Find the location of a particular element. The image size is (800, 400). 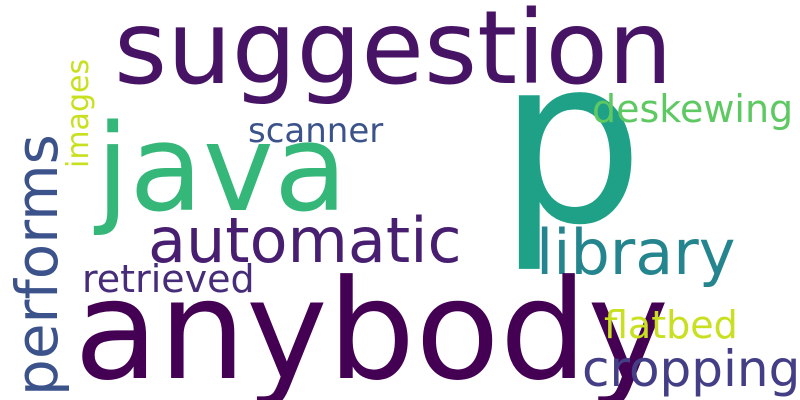

word-flatbed: flatbed is located at coordinates (671, 325).